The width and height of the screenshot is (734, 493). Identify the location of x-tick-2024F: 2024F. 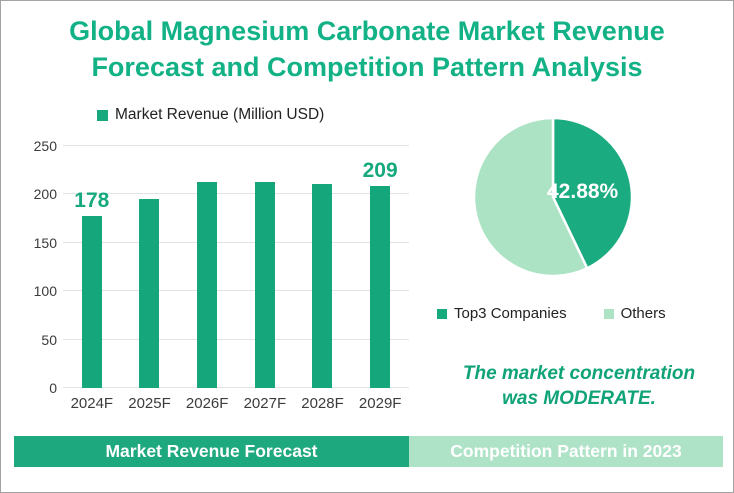
(92, 403).